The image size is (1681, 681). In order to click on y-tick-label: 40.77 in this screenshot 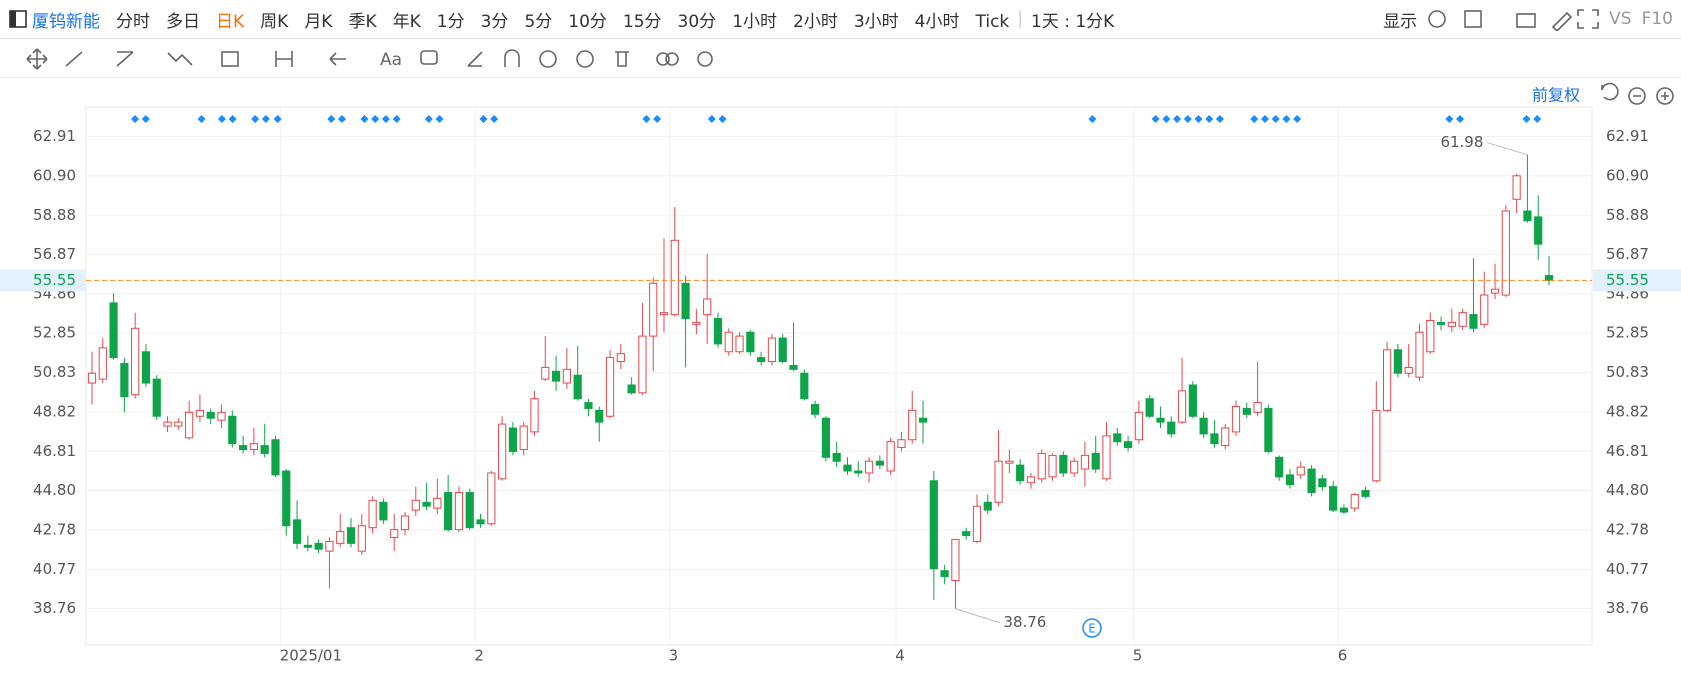, I will do `click(54, 569)`.